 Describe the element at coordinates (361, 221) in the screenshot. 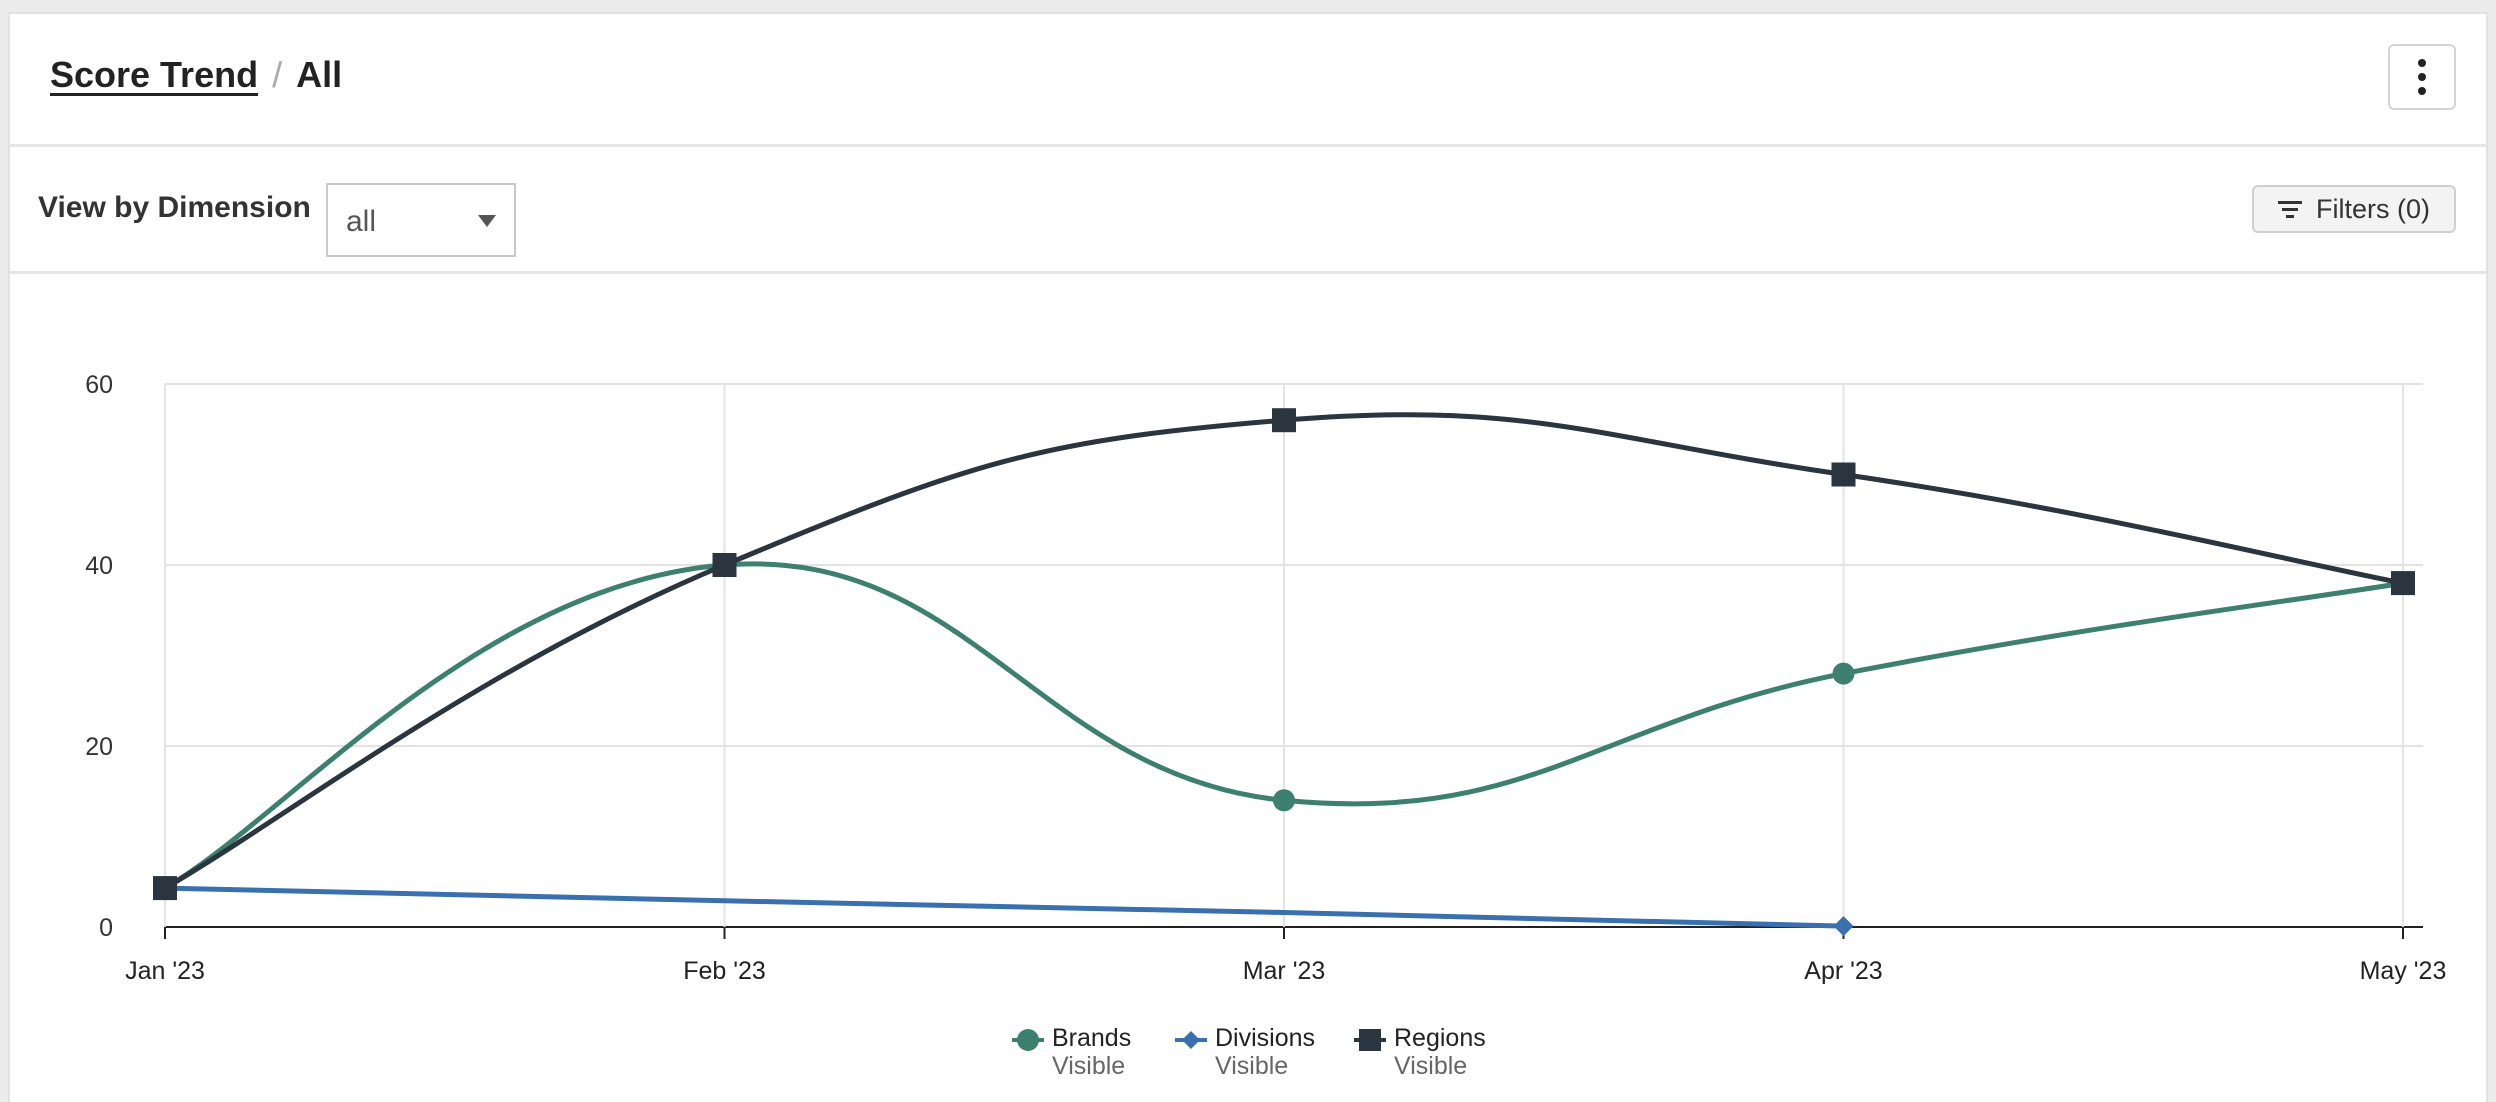

I see `dimension-select-value: all` at that location.